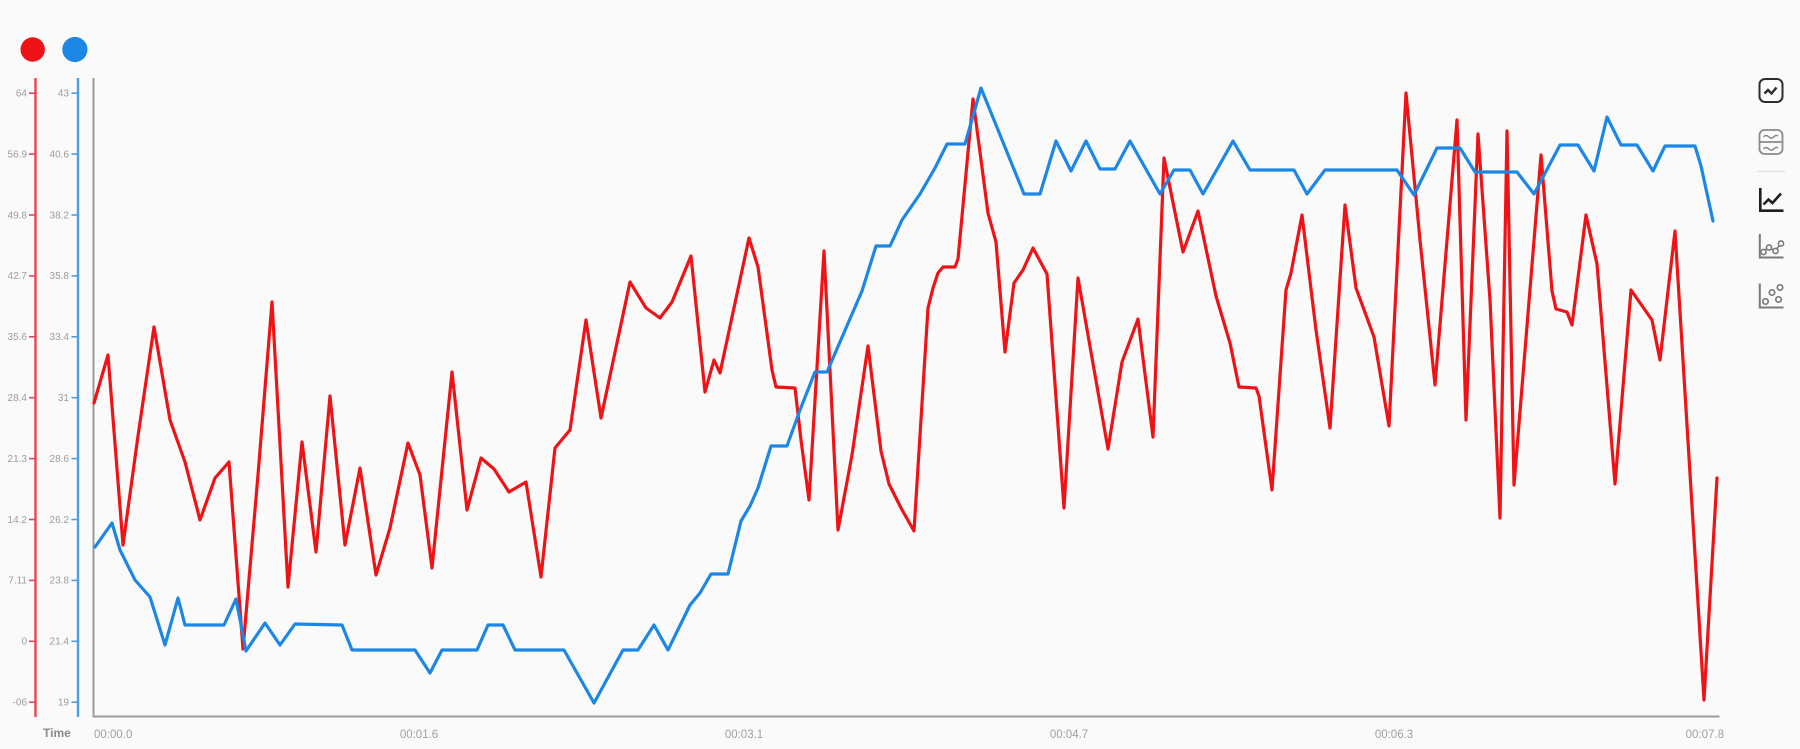 The width and height of the screenshot is (1800, 749). What do you see at coordinates (18, 459) in the screenshot?
I see `svg-text: 21.3` at bounding box center [18, 459].